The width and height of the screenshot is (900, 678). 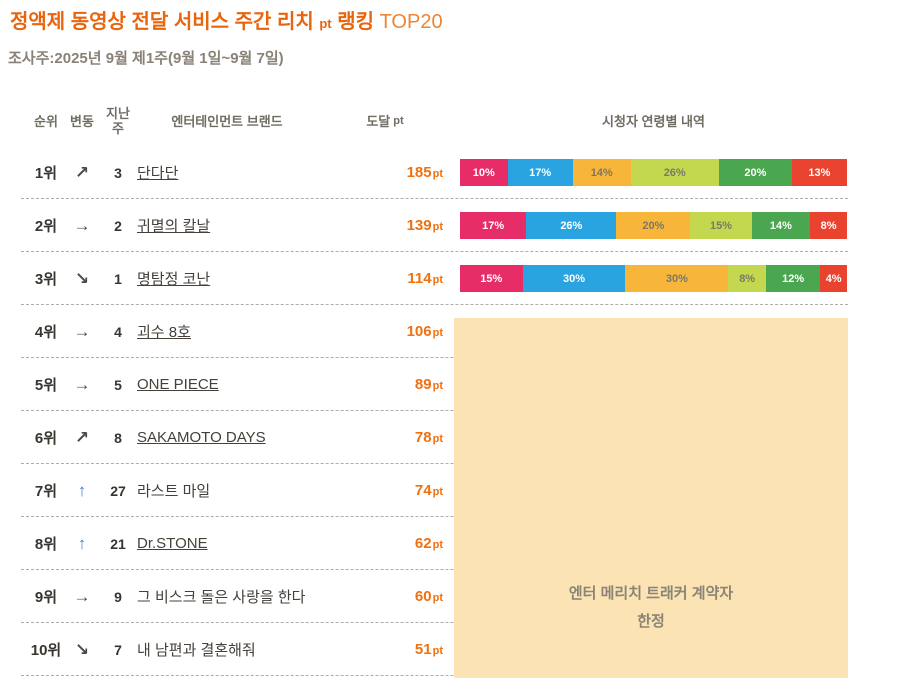 I want to click on brand-cell: SAKAMOTO DAYS, so click(x=201, y=437).